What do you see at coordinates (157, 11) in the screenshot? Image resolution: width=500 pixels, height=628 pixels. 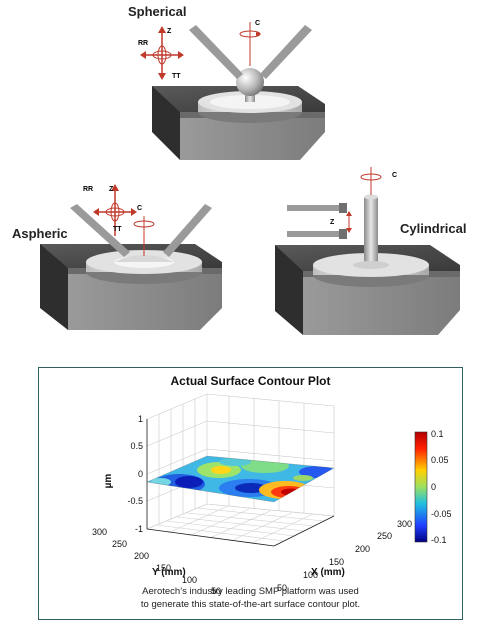 I see `spherical-heading: Spherical` at bounding box center [157, 11].